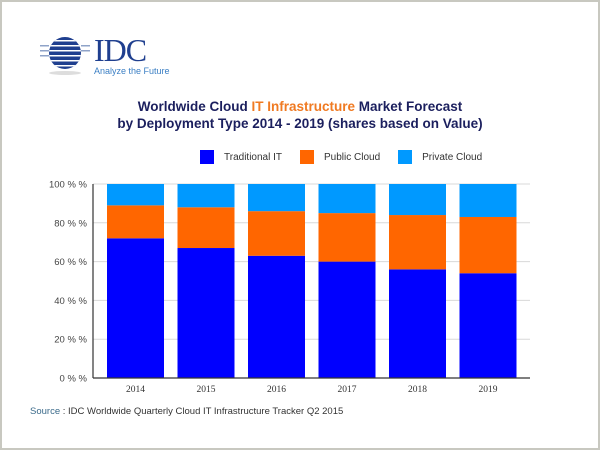 This screenshot has width=600, height=450. Describe the element at coordinates (74, 379) in the screenshot. I see `y-tick-label: 0 % %` at that location.